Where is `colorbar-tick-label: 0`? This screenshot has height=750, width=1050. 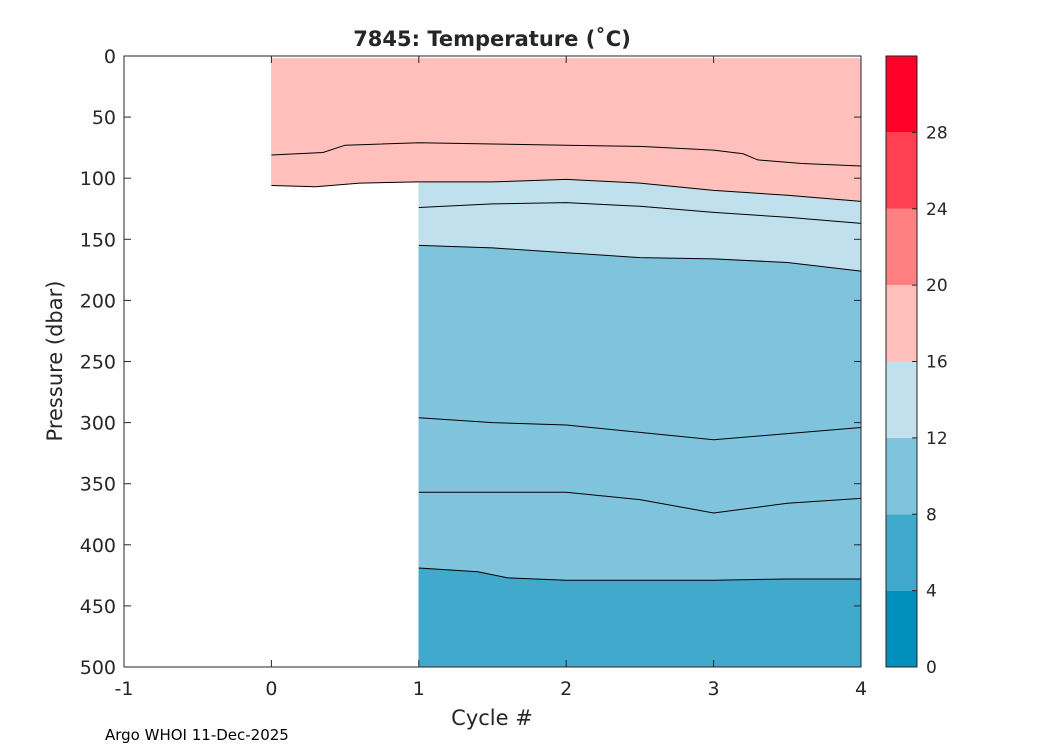 colorbar-tick-label: 0 is located at coordinates (931, 668).